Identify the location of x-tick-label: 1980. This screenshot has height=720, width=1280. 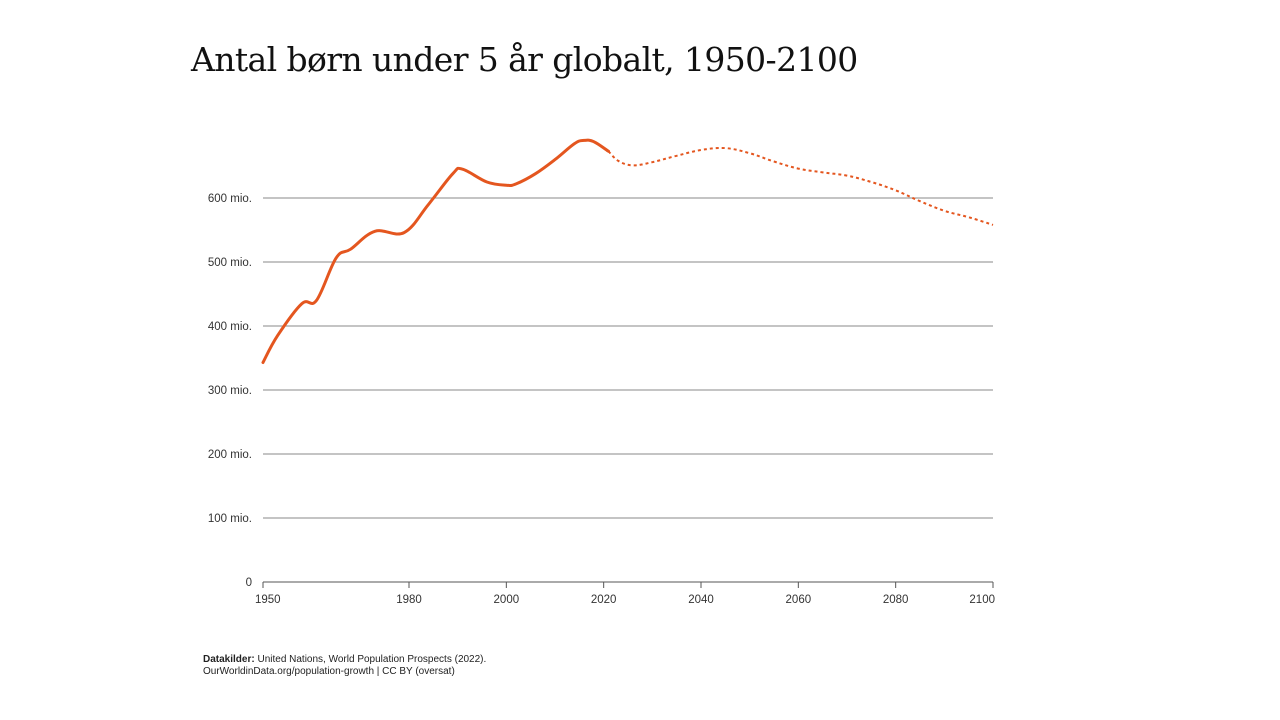
(409, 600).